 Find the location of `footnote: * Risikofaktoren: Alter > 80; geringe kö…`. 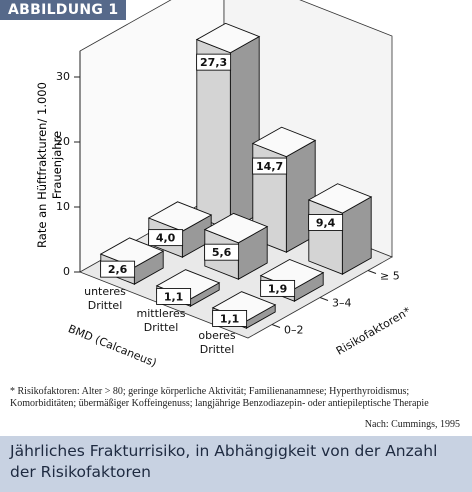

footnote: * Risikofaktoren: Alter > 80; geringe kö… is located at coordinates (219, 397).